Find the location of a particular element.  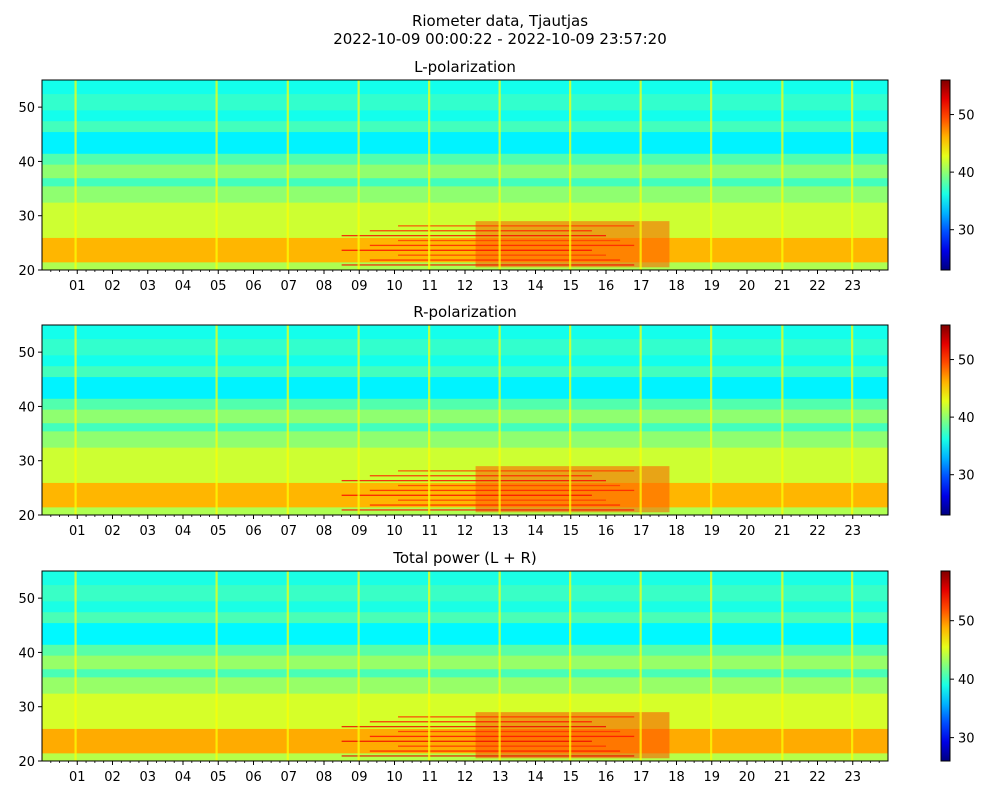

x-tick-label: 10 is located at coordinates (394, 531).